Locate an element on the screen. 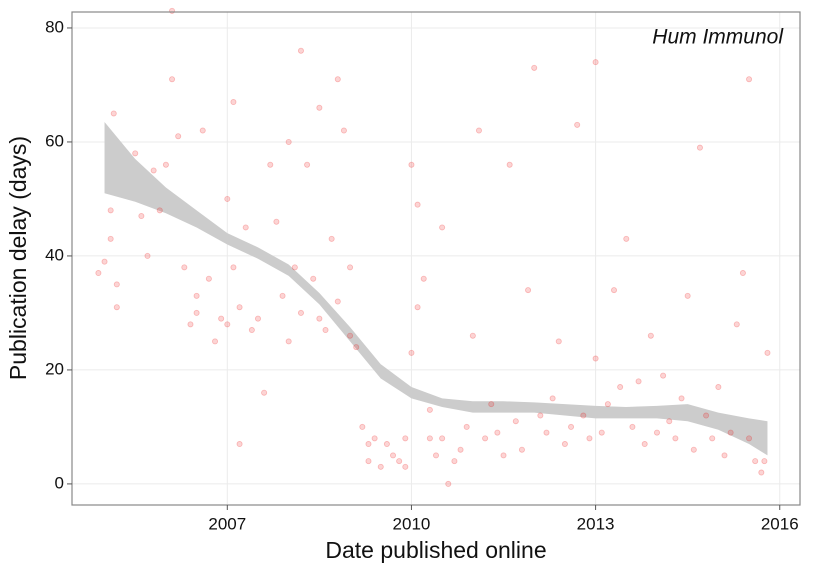  y-tick-label: 0 is located at coordinates (59, 482).